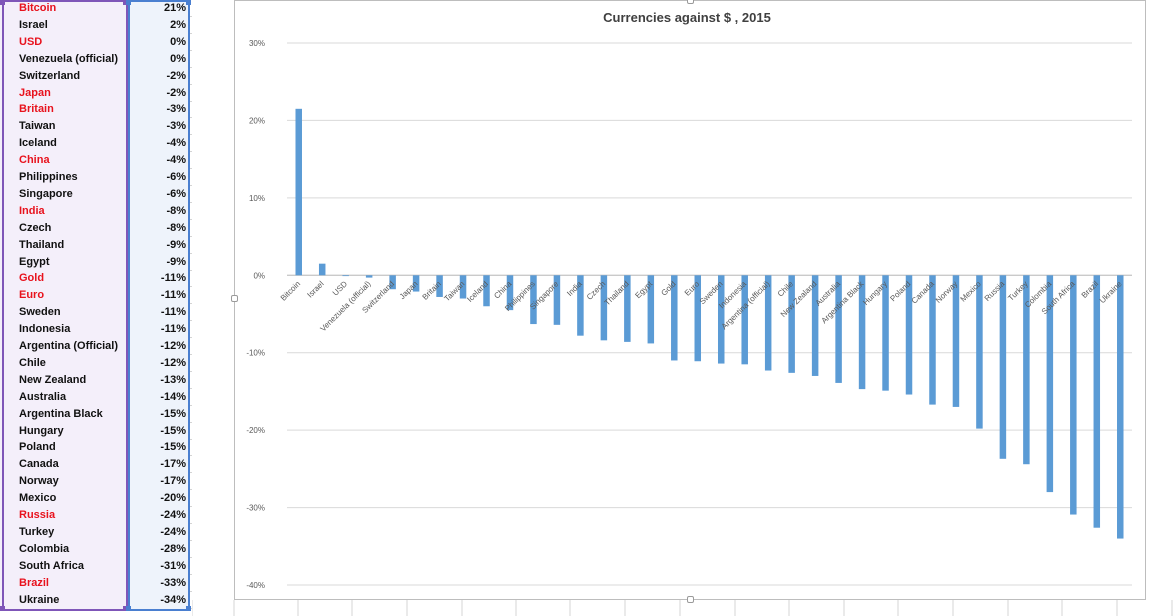  I want to click on currency-name-cell: Argentina (Official), so click(63, 346).